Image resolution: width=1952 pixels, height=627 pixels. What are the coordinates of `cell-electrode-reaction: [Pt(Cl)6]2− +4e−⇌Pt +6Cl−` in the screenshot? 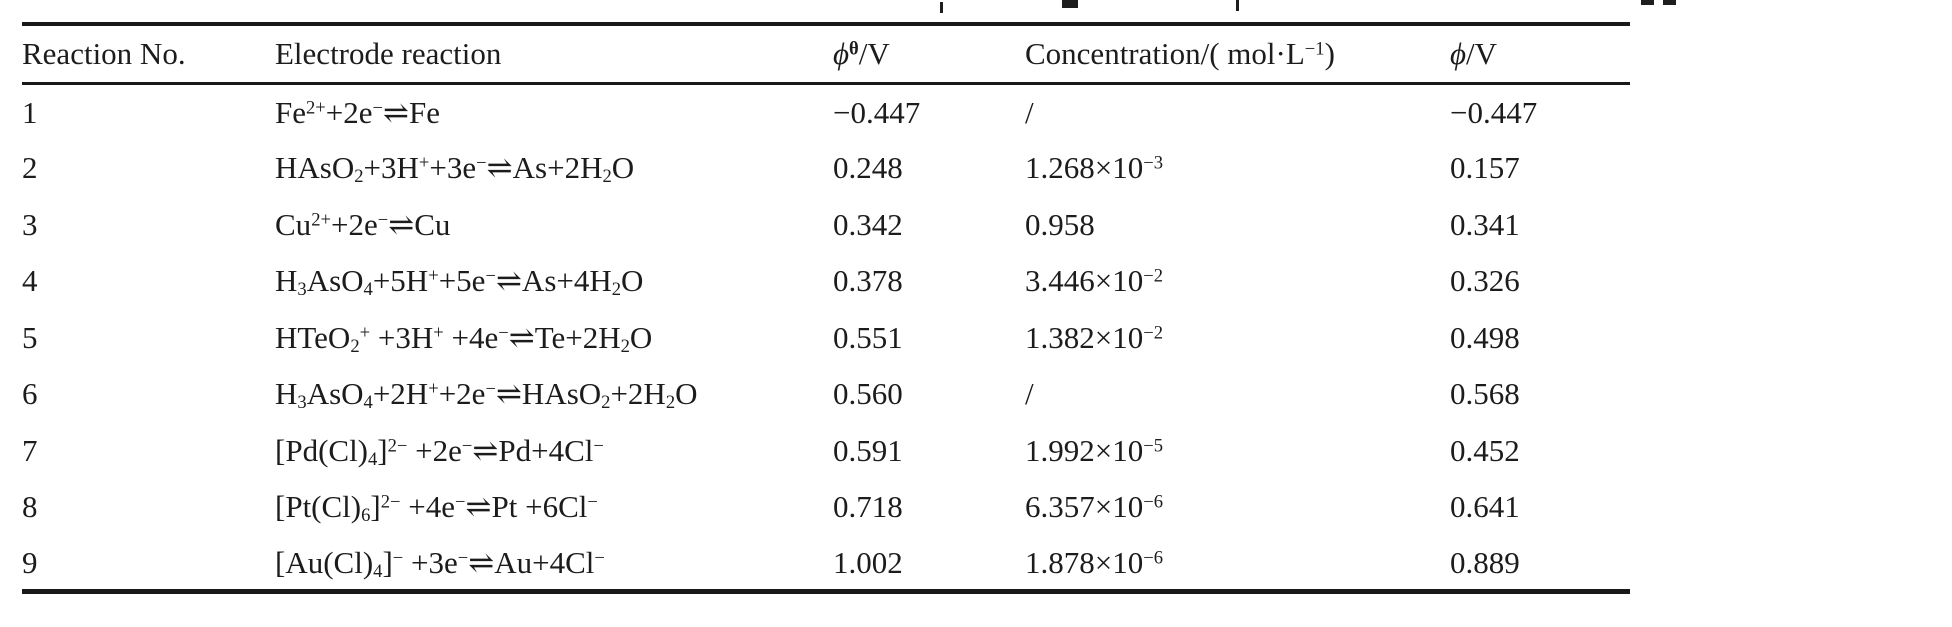 It's located at (436, 508).